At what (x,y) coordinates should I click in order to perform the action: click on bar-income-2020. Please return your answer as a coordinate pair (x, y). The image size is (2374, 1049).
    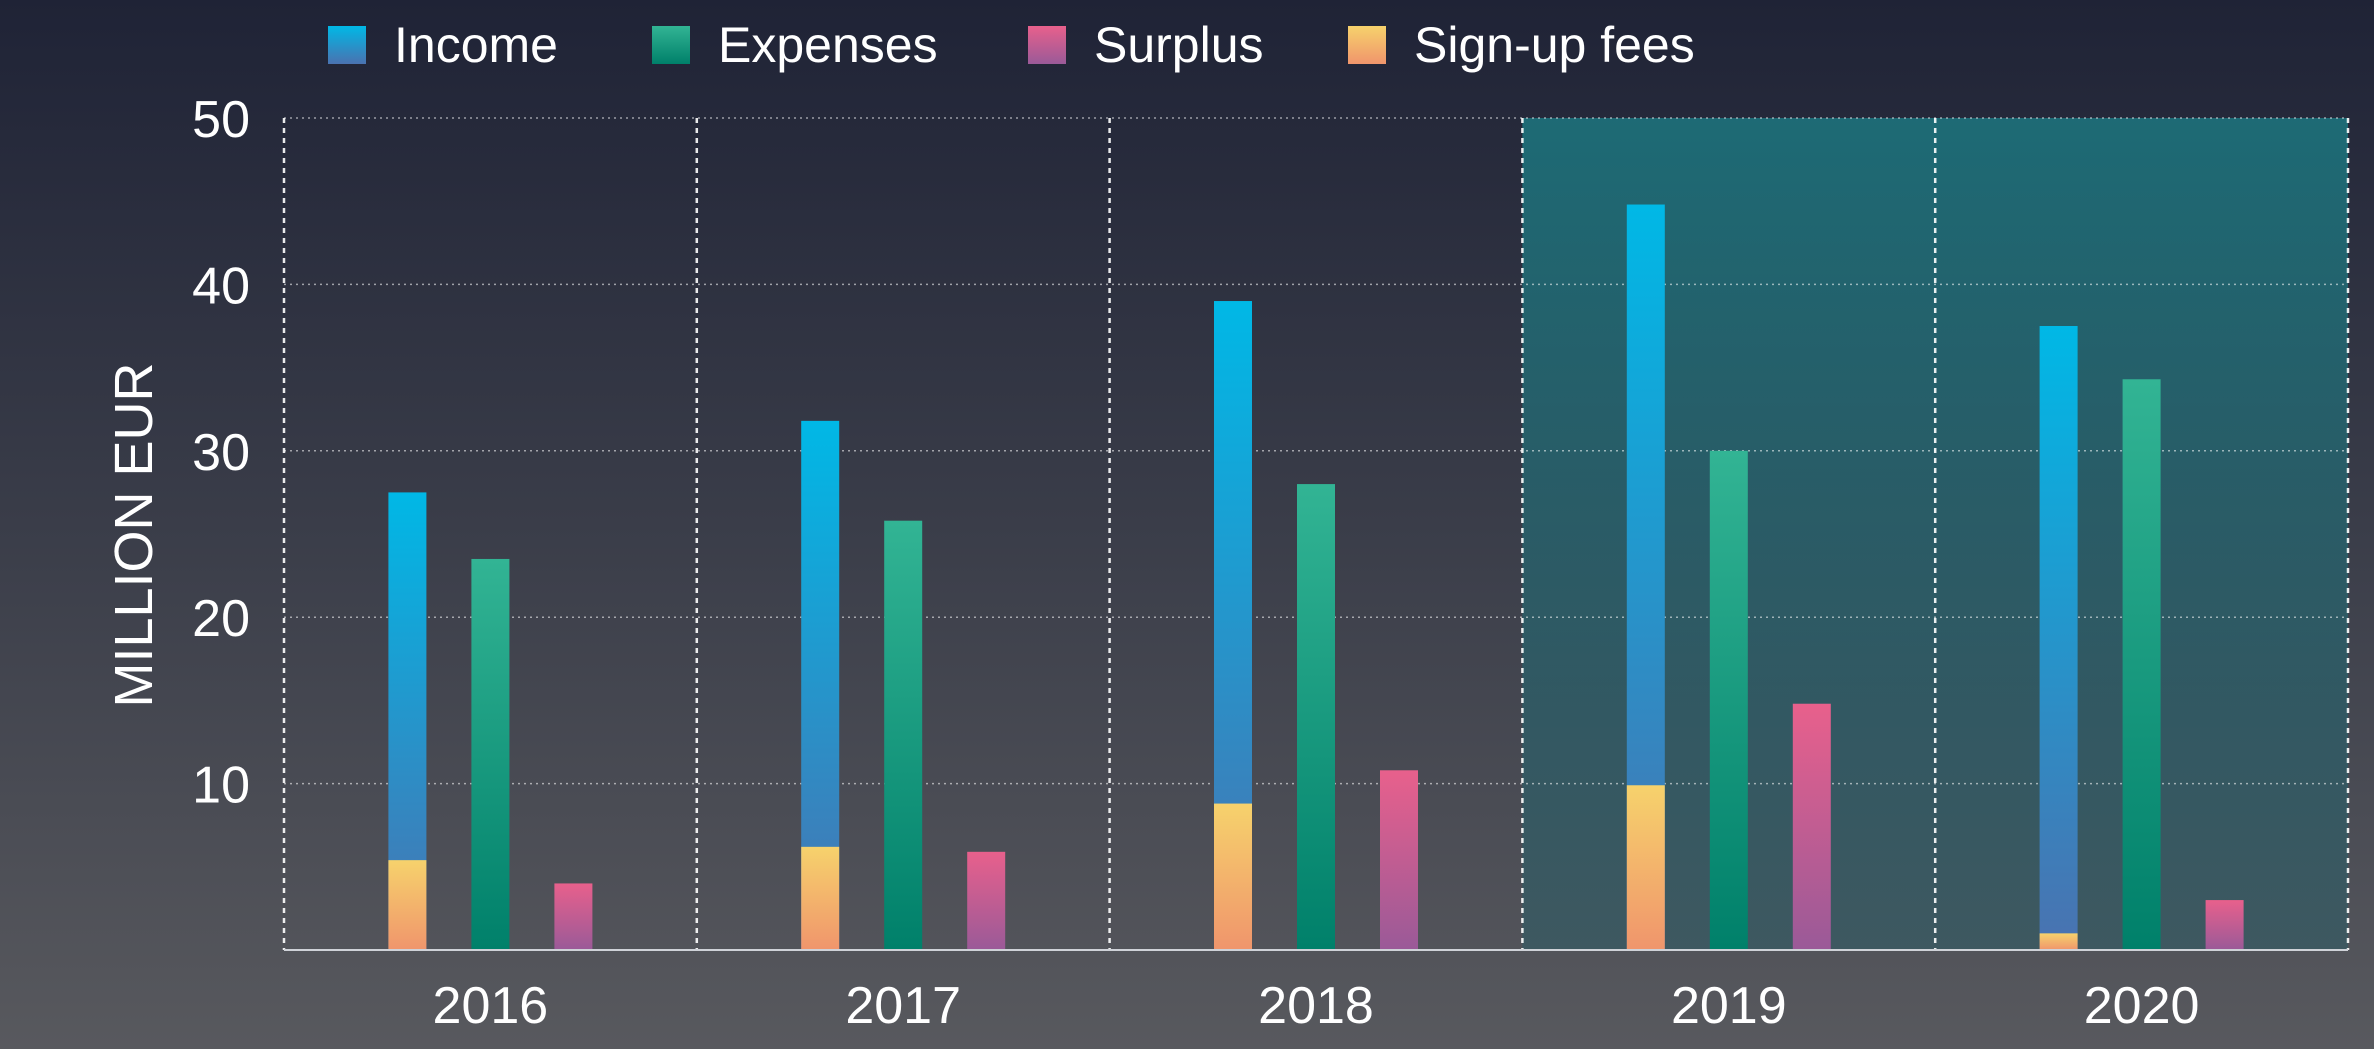
    Looking at the image, I should click on (2058, 638).